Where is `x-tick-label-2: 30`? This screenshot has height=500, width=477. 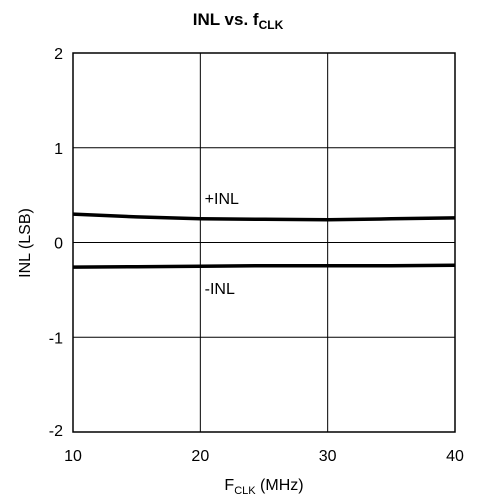 x-tick-label-2: 30 is located at coordinates (328, 456).